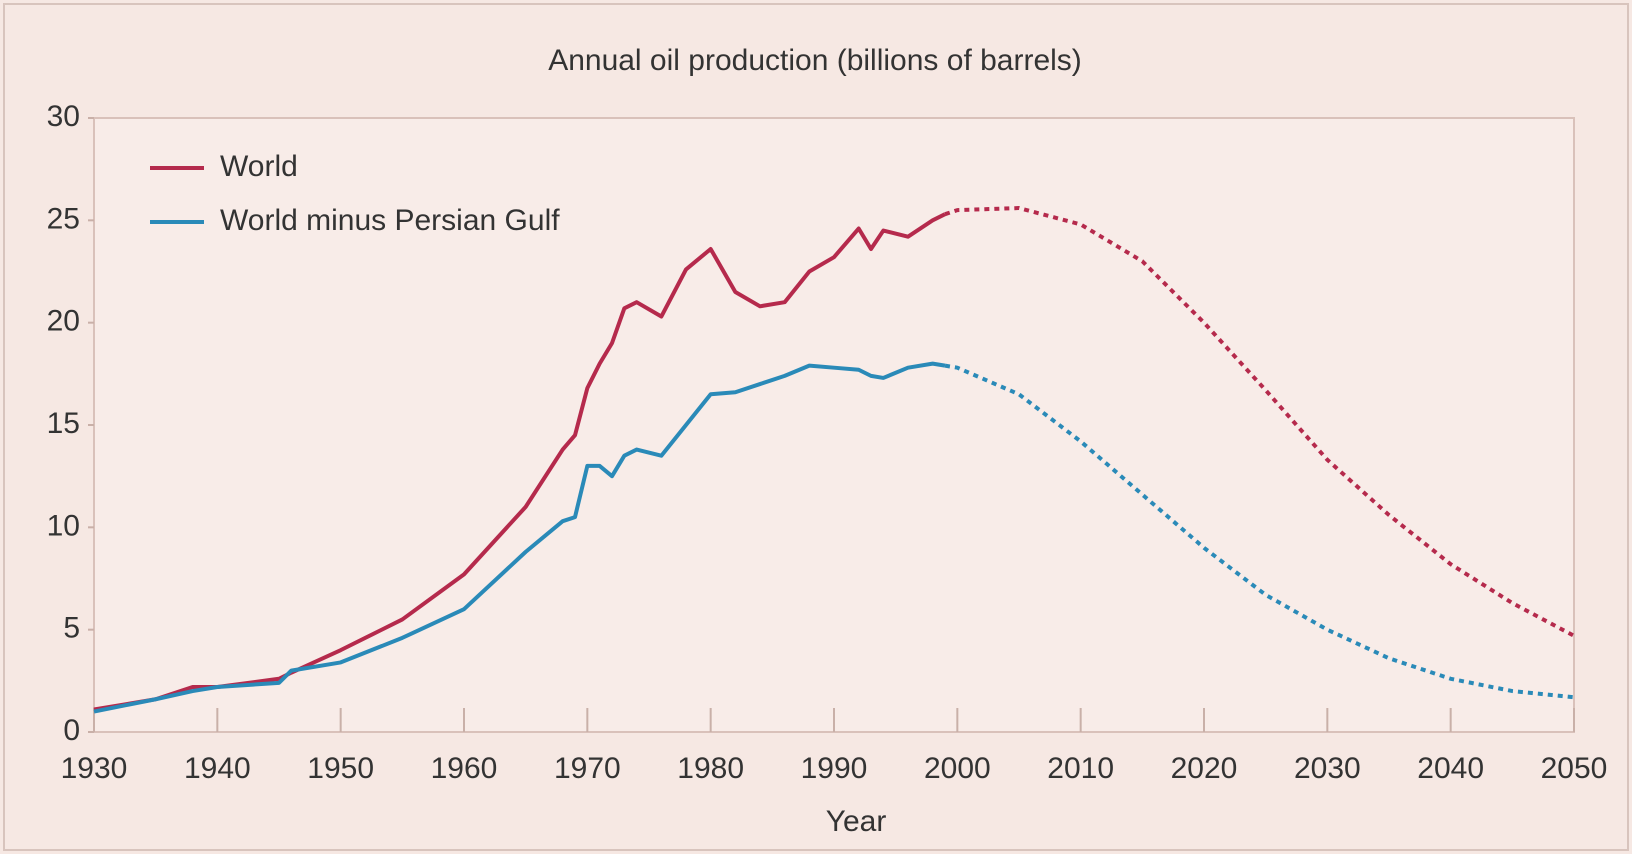 This screenshot has width=1632, height=854. Describe the element at coordinates (710, 768) in the screenshot. I see `x-tick-label: 1980` at that location.